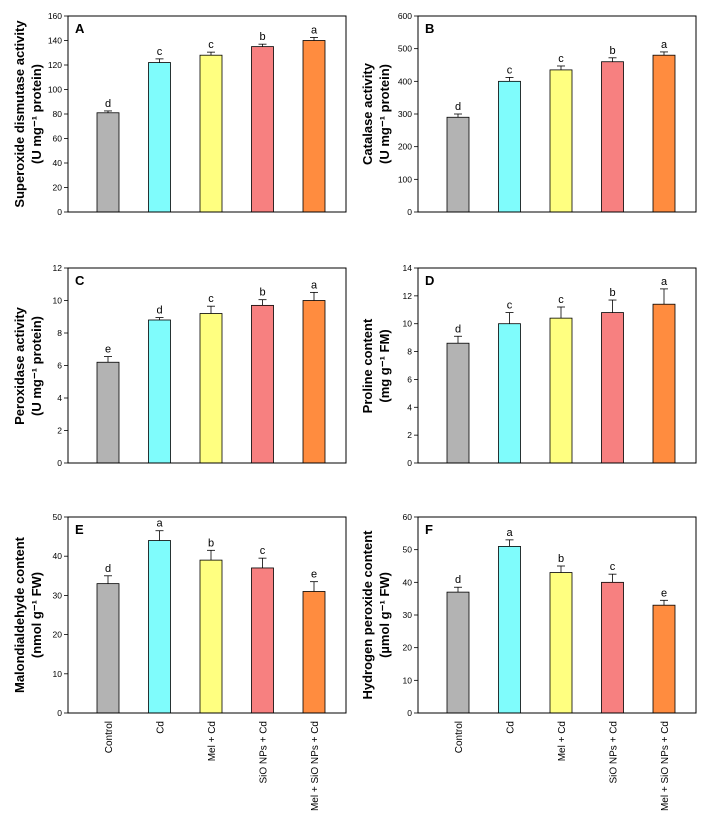 This screenshot has width=708, height=834. I want to click on bar-b-mel-cd, so click(561, 141).